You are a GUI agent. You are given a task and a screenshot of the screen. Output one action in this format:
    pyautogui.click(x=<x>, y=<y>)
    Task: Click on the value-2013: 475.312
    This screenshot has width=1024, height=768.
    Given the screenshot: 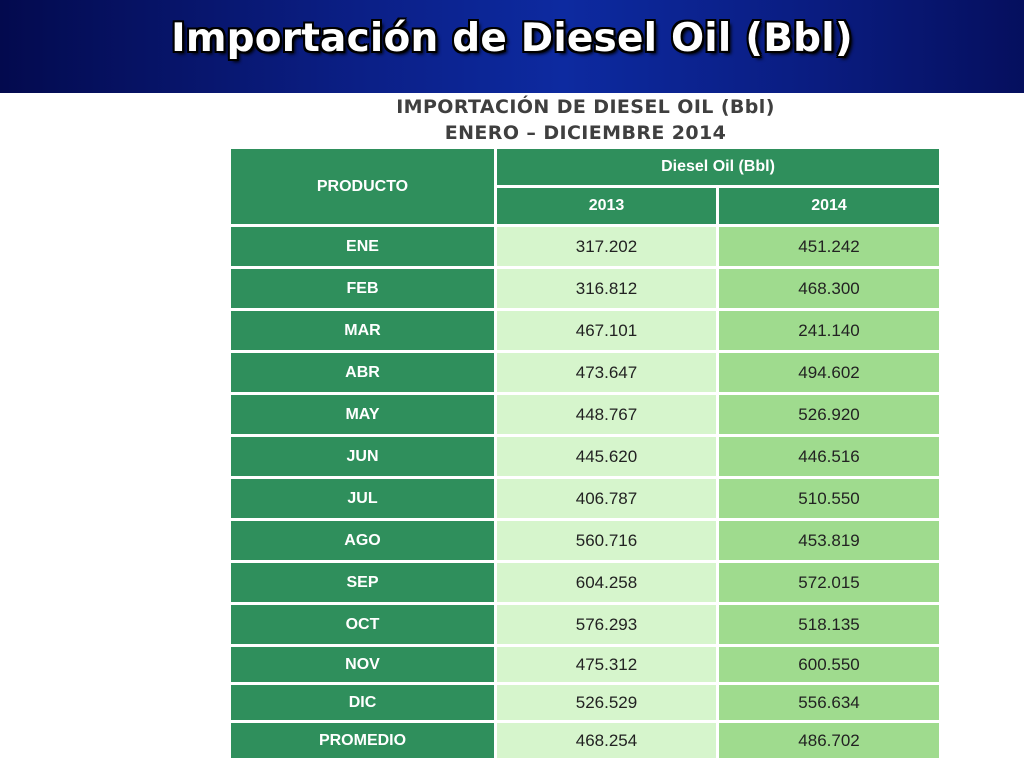 What is the action you would take?
    pyautogui.click(x=606, y=664)
    